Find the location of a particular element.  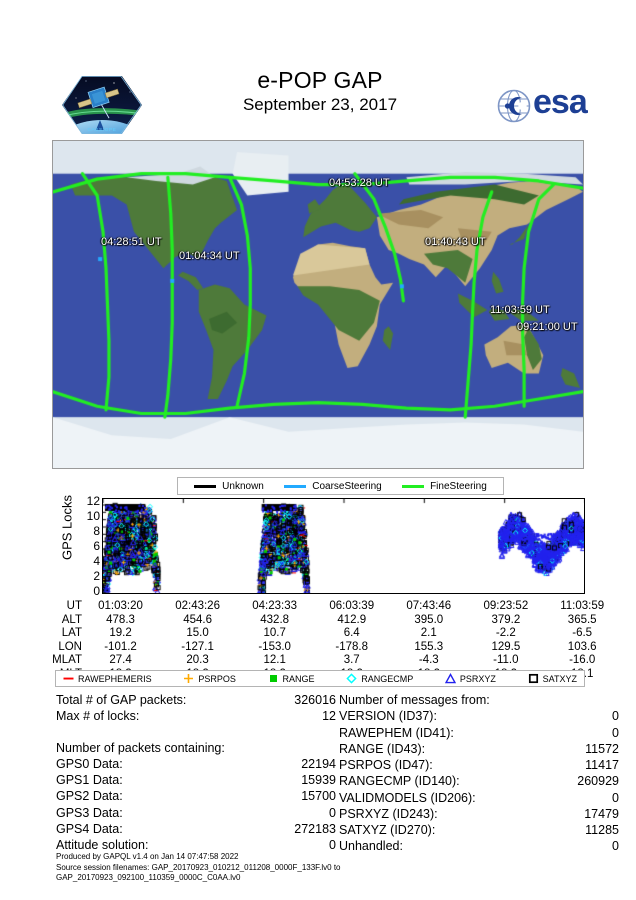

table-cell: -101.2 is located at coordinates (120, 646).